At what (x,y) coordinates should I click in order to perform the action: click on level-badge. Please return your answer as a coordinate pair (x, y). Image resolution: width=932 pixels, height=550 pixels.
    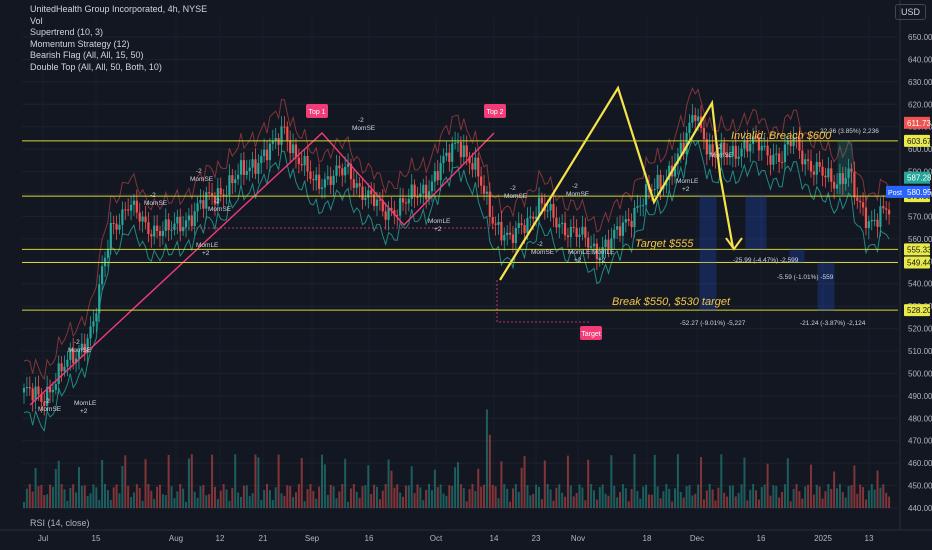
    Looking at the image, I should click on (917, 249).